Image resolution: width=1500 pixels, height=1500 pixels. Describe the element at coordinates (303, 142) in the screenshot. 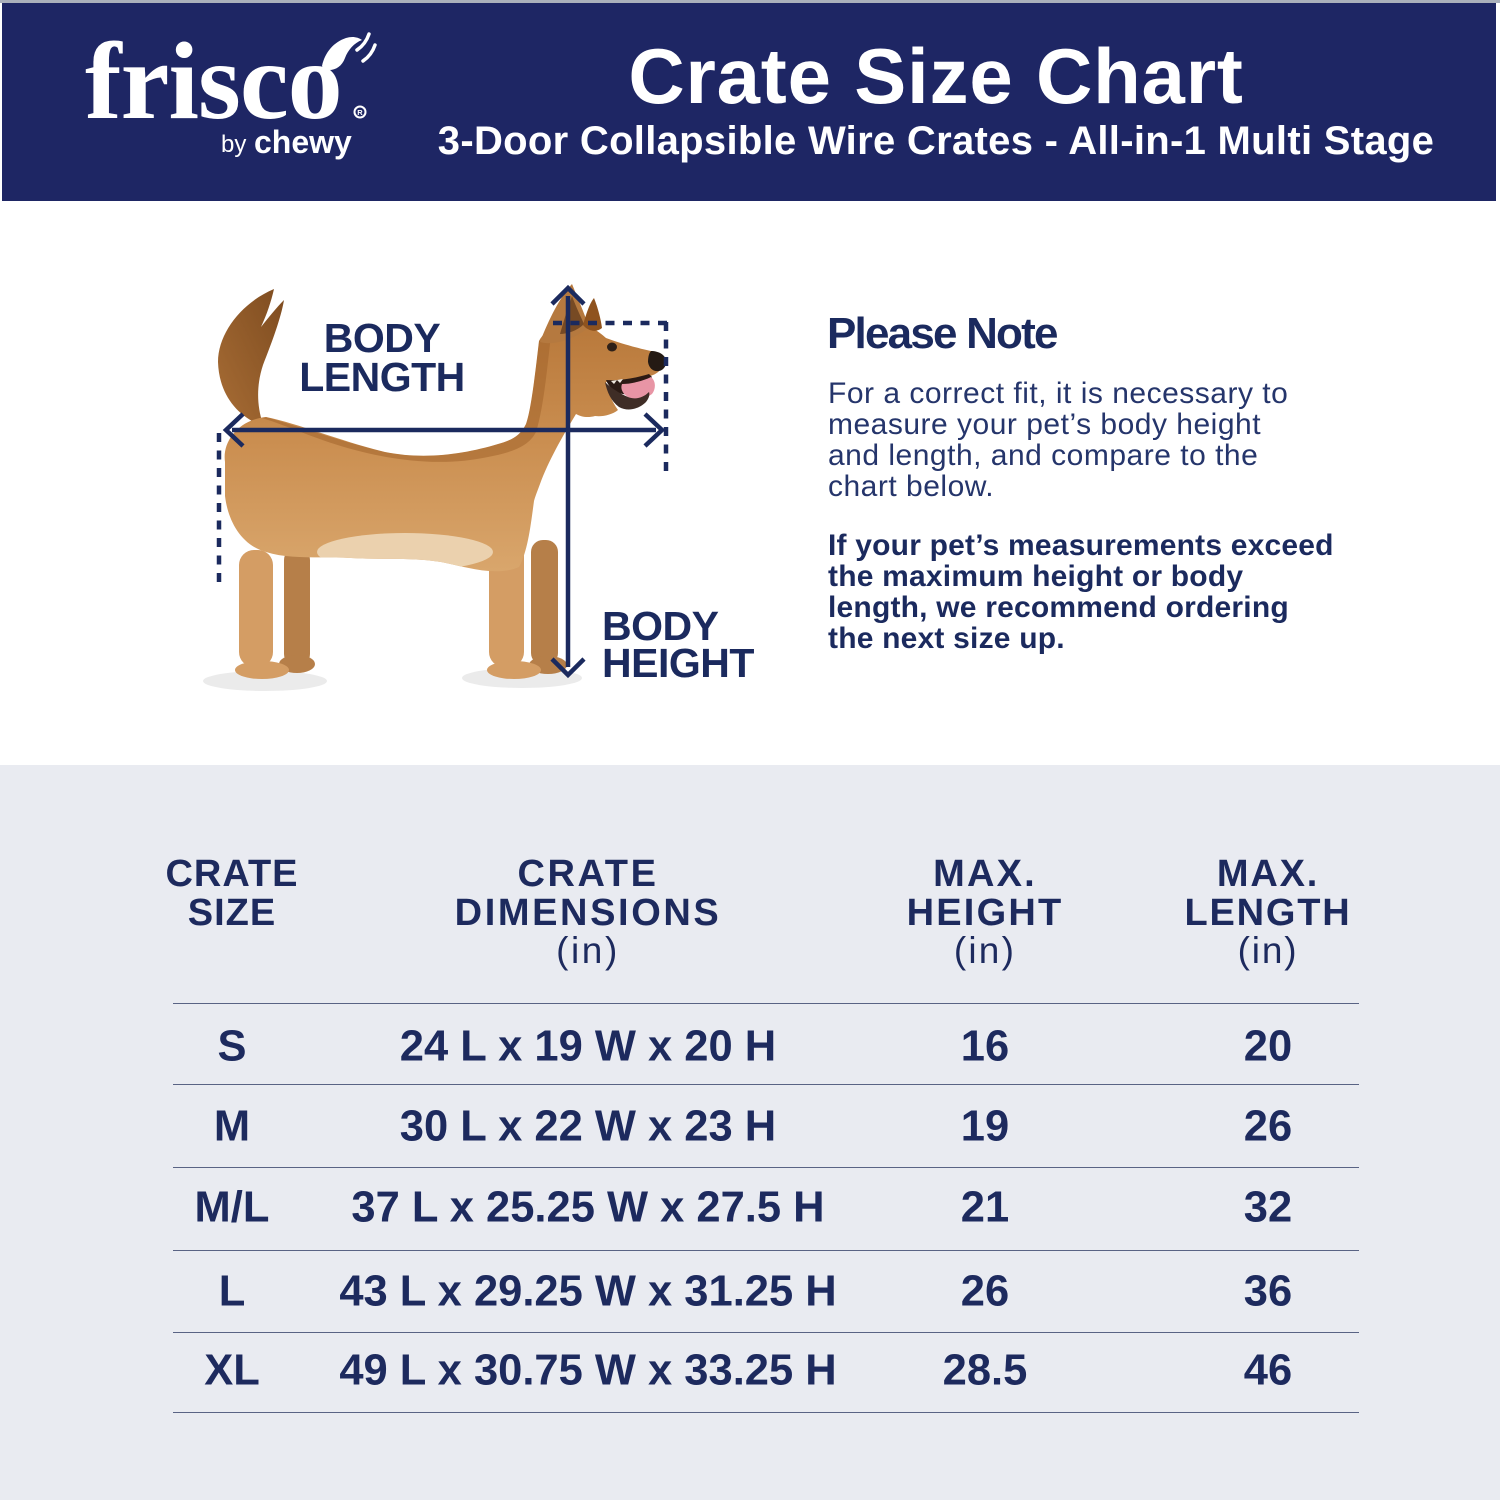

I see `svg-text: chewy` at that location.